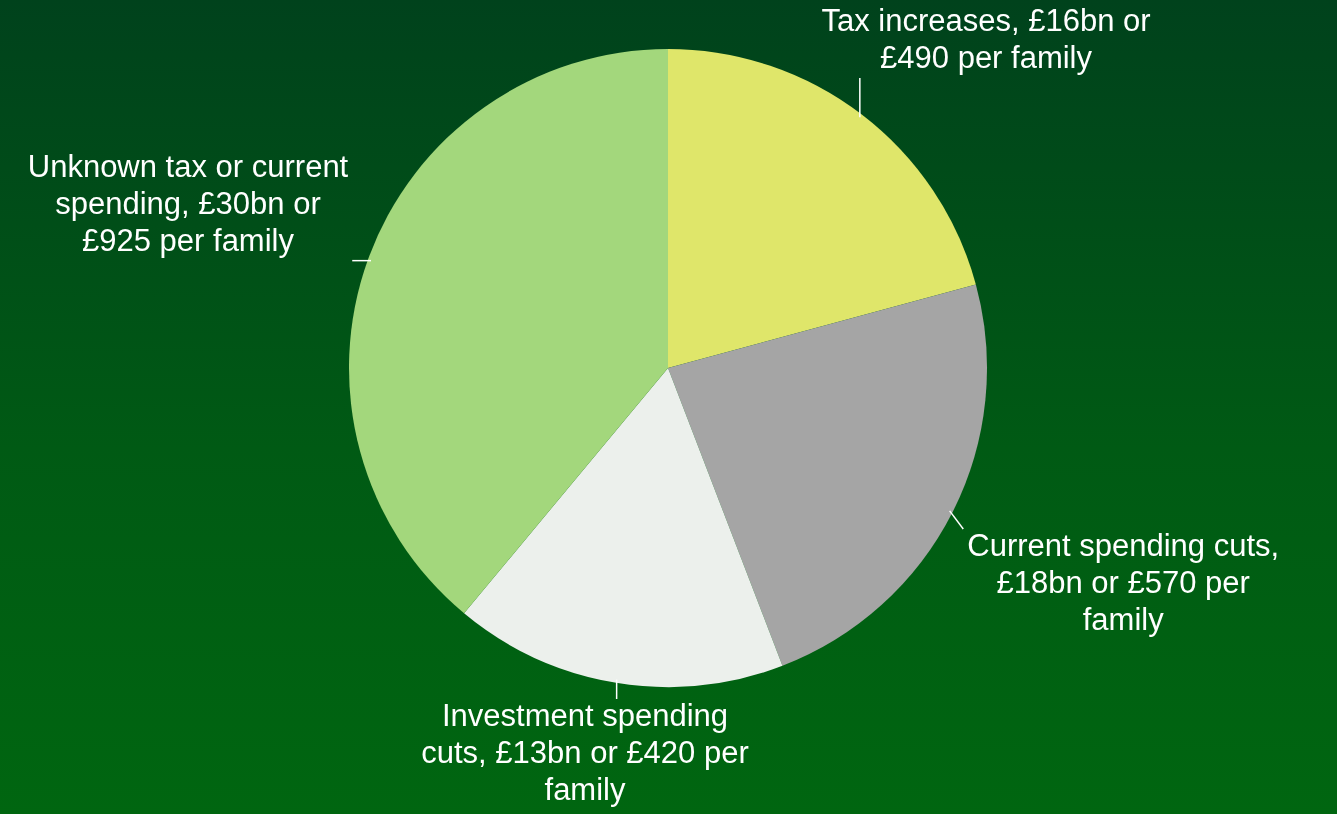  I want to click on slice-label: Investment spending cuts, £13bn or £420 per family, so click(585, 753).